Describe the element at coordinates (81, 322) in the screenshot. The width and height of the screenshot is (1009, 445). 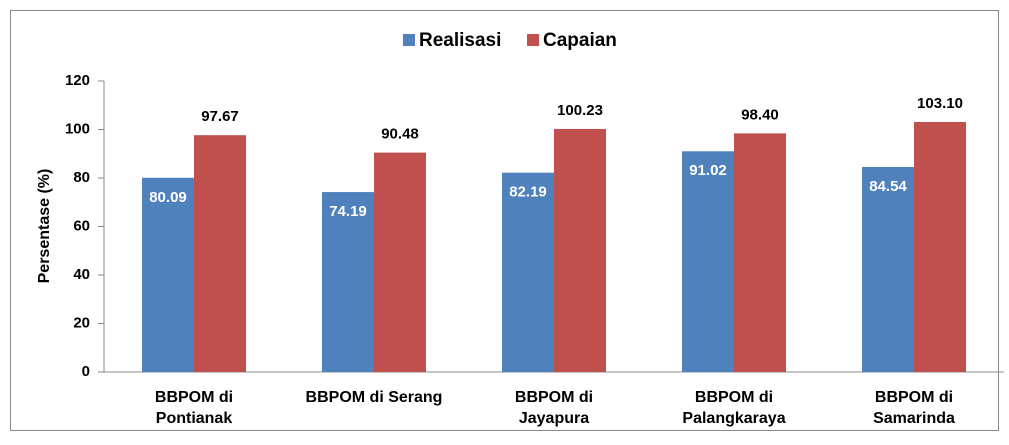
I see `y-tick-label: 20` at that location.